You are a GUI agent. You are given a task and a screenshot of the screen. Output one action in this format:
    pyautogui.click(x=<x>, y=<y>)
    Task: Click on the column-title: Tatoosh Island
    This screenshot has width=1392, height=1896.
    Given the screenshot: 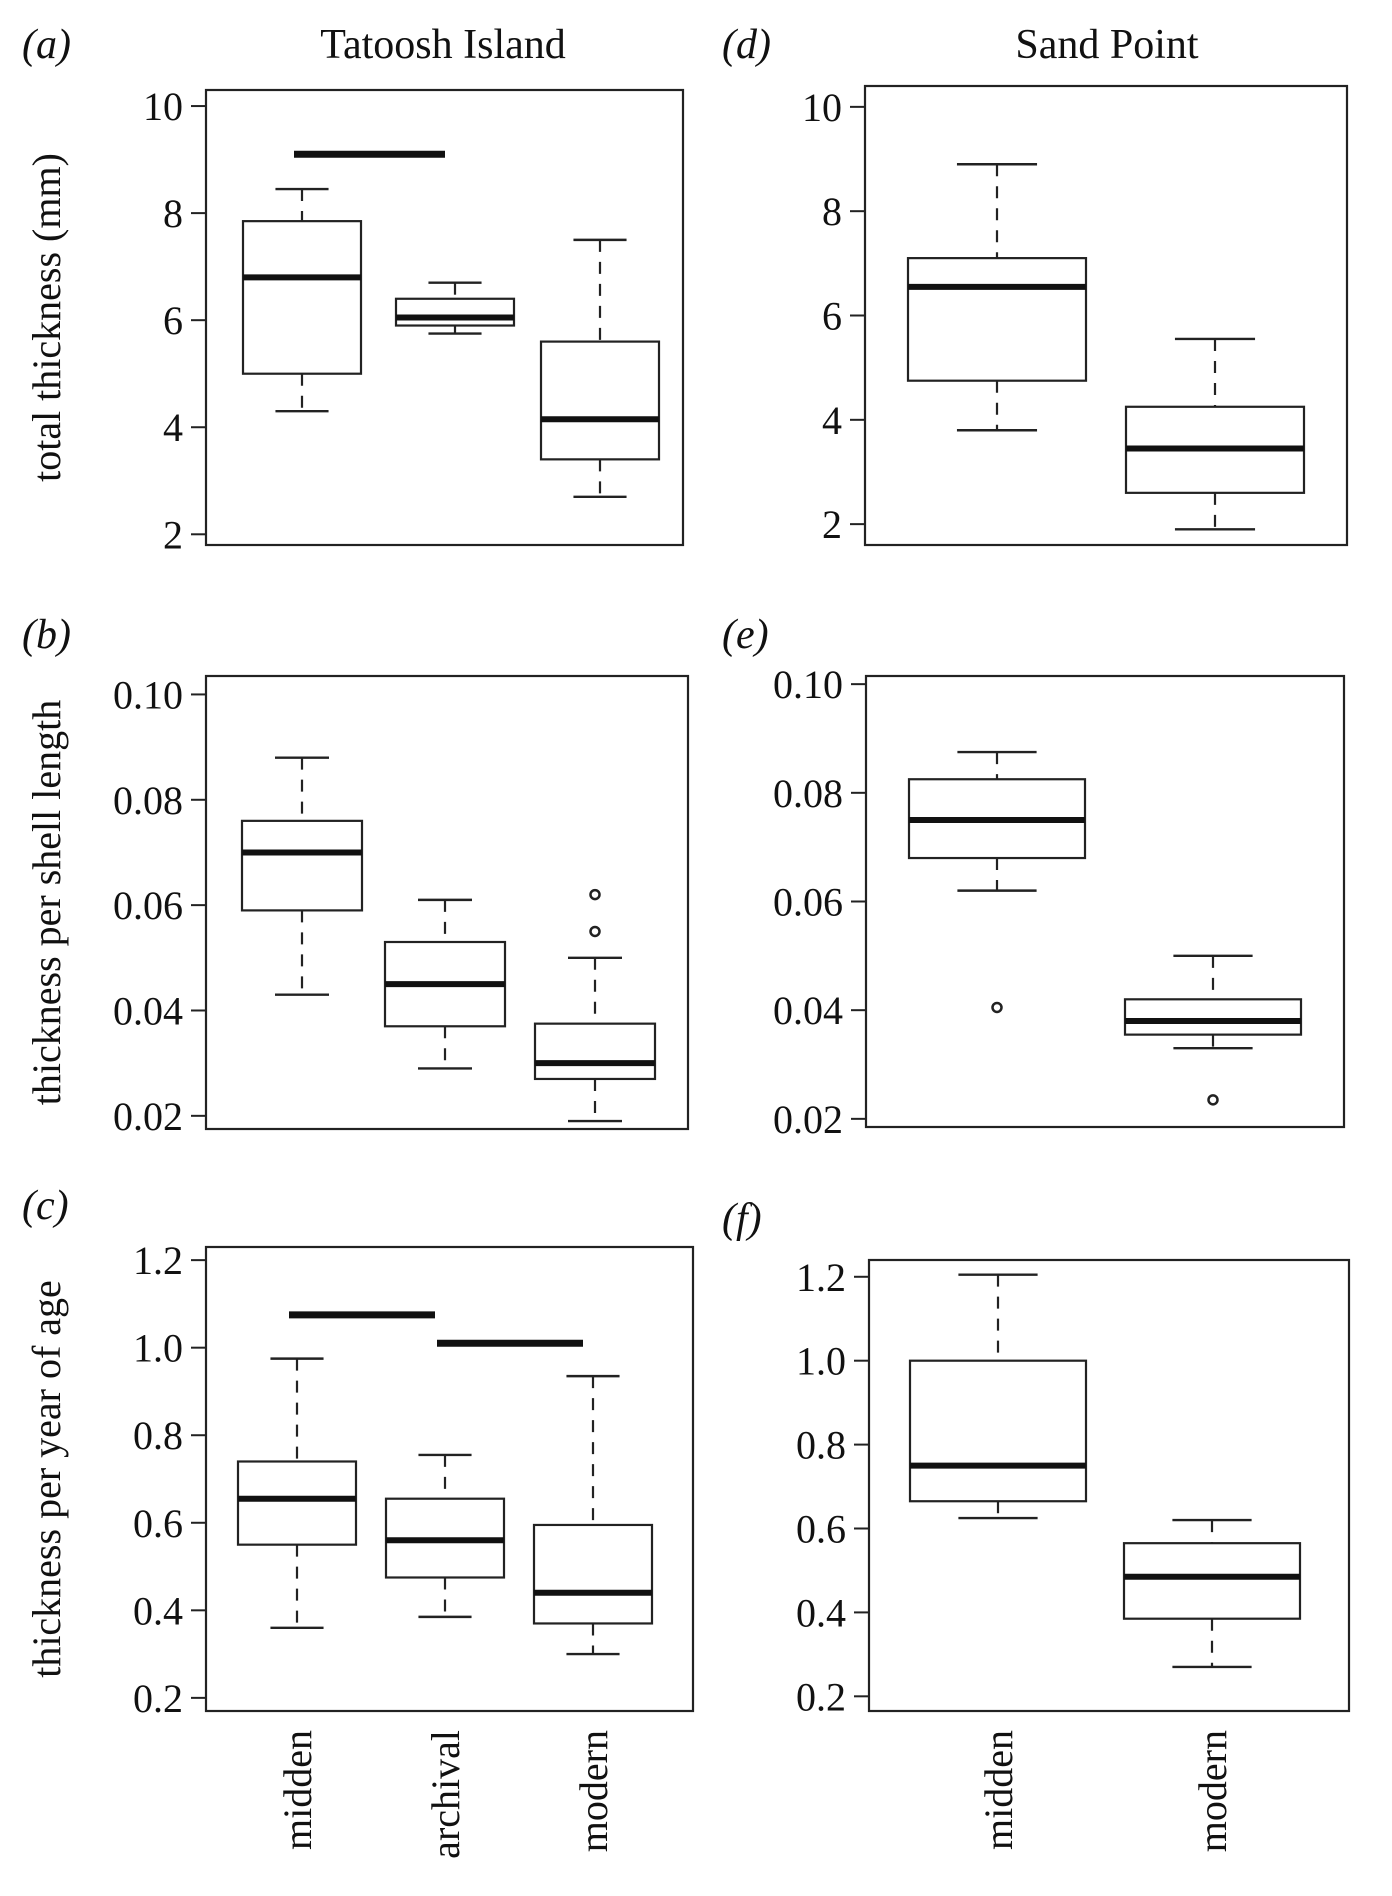 What is the action you would take?
    pyautogui.click(x=443, y=45)
    